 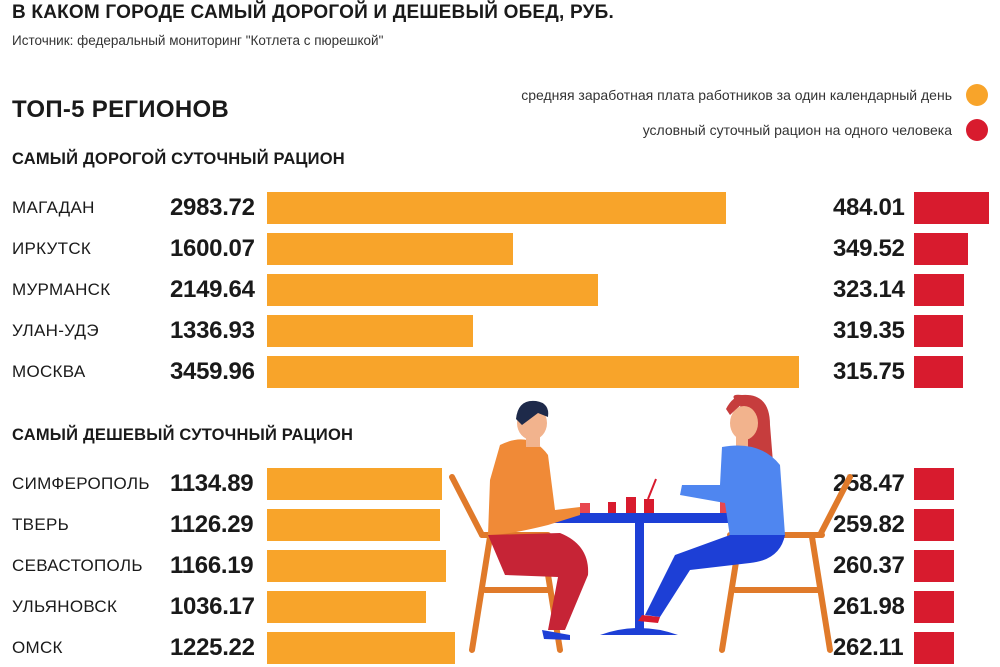 What do you see at coordinates (869, 371) in the screenshot?
I see `ration-value-label: 315.75` at bounding box center [869, 371].